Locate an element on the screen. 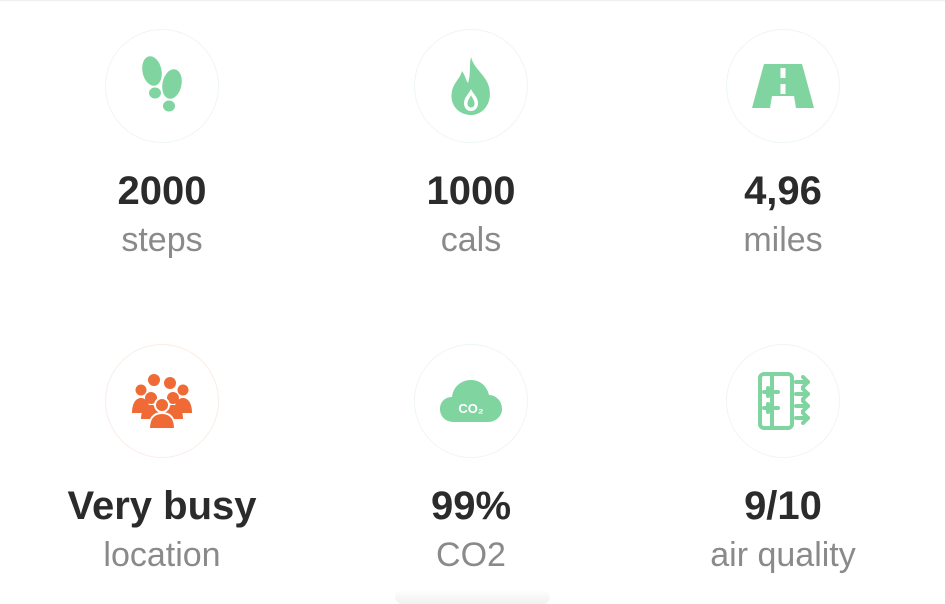  icon-circle-miles is located at coordinates (783, 86).